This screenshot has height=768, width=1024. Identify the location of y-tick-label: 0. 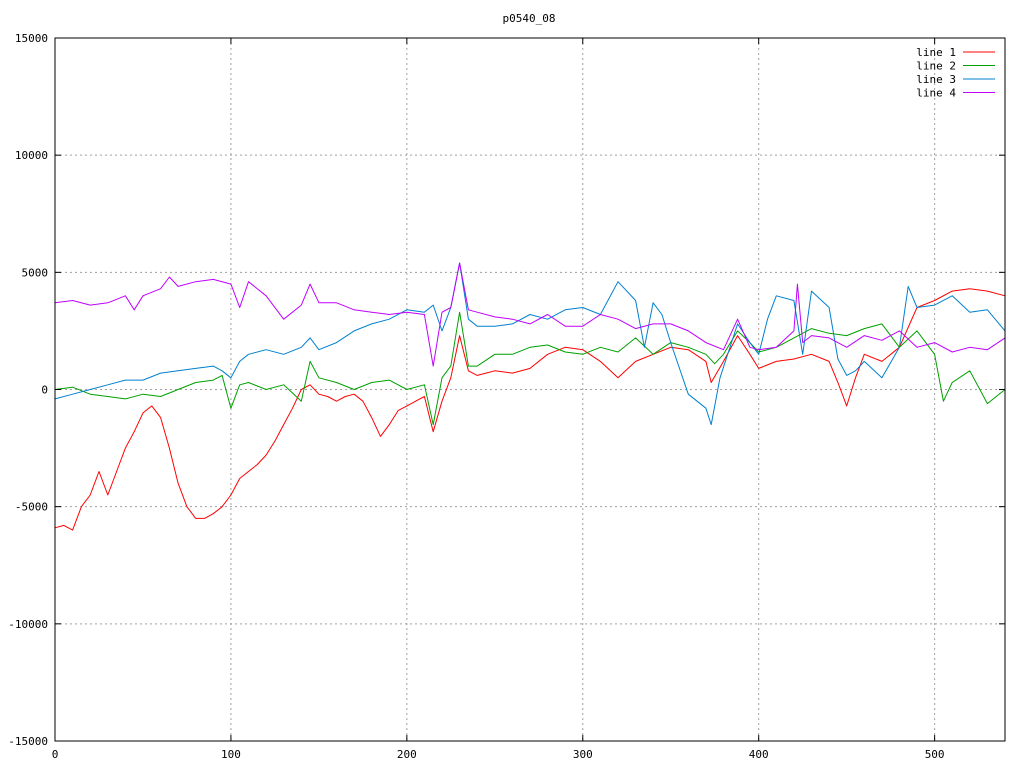
(44, 390).